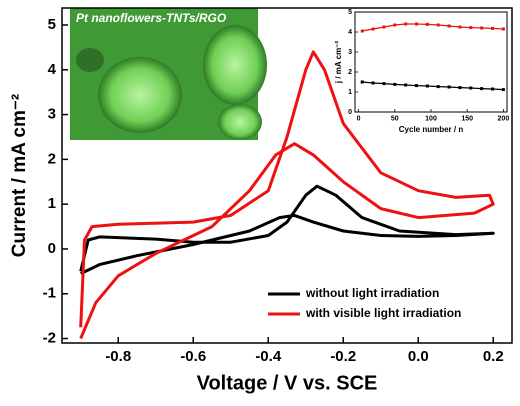 The width and height of the screenshot is (520, 406). I want to click on inset-background, so click(431, 62).